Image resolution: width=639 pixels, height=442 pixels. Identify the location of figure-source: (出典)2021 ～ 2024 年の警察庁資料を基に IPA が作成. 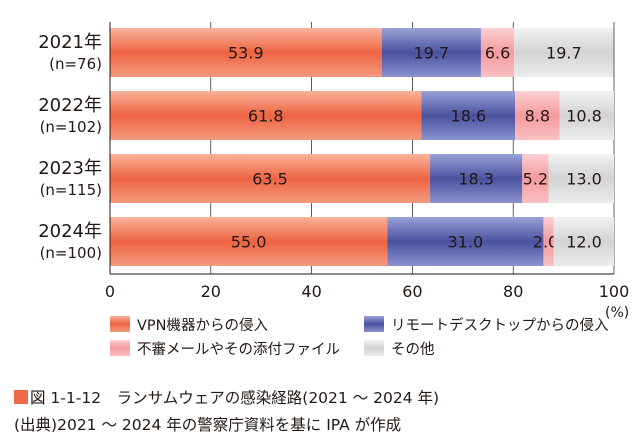
(208, 425).